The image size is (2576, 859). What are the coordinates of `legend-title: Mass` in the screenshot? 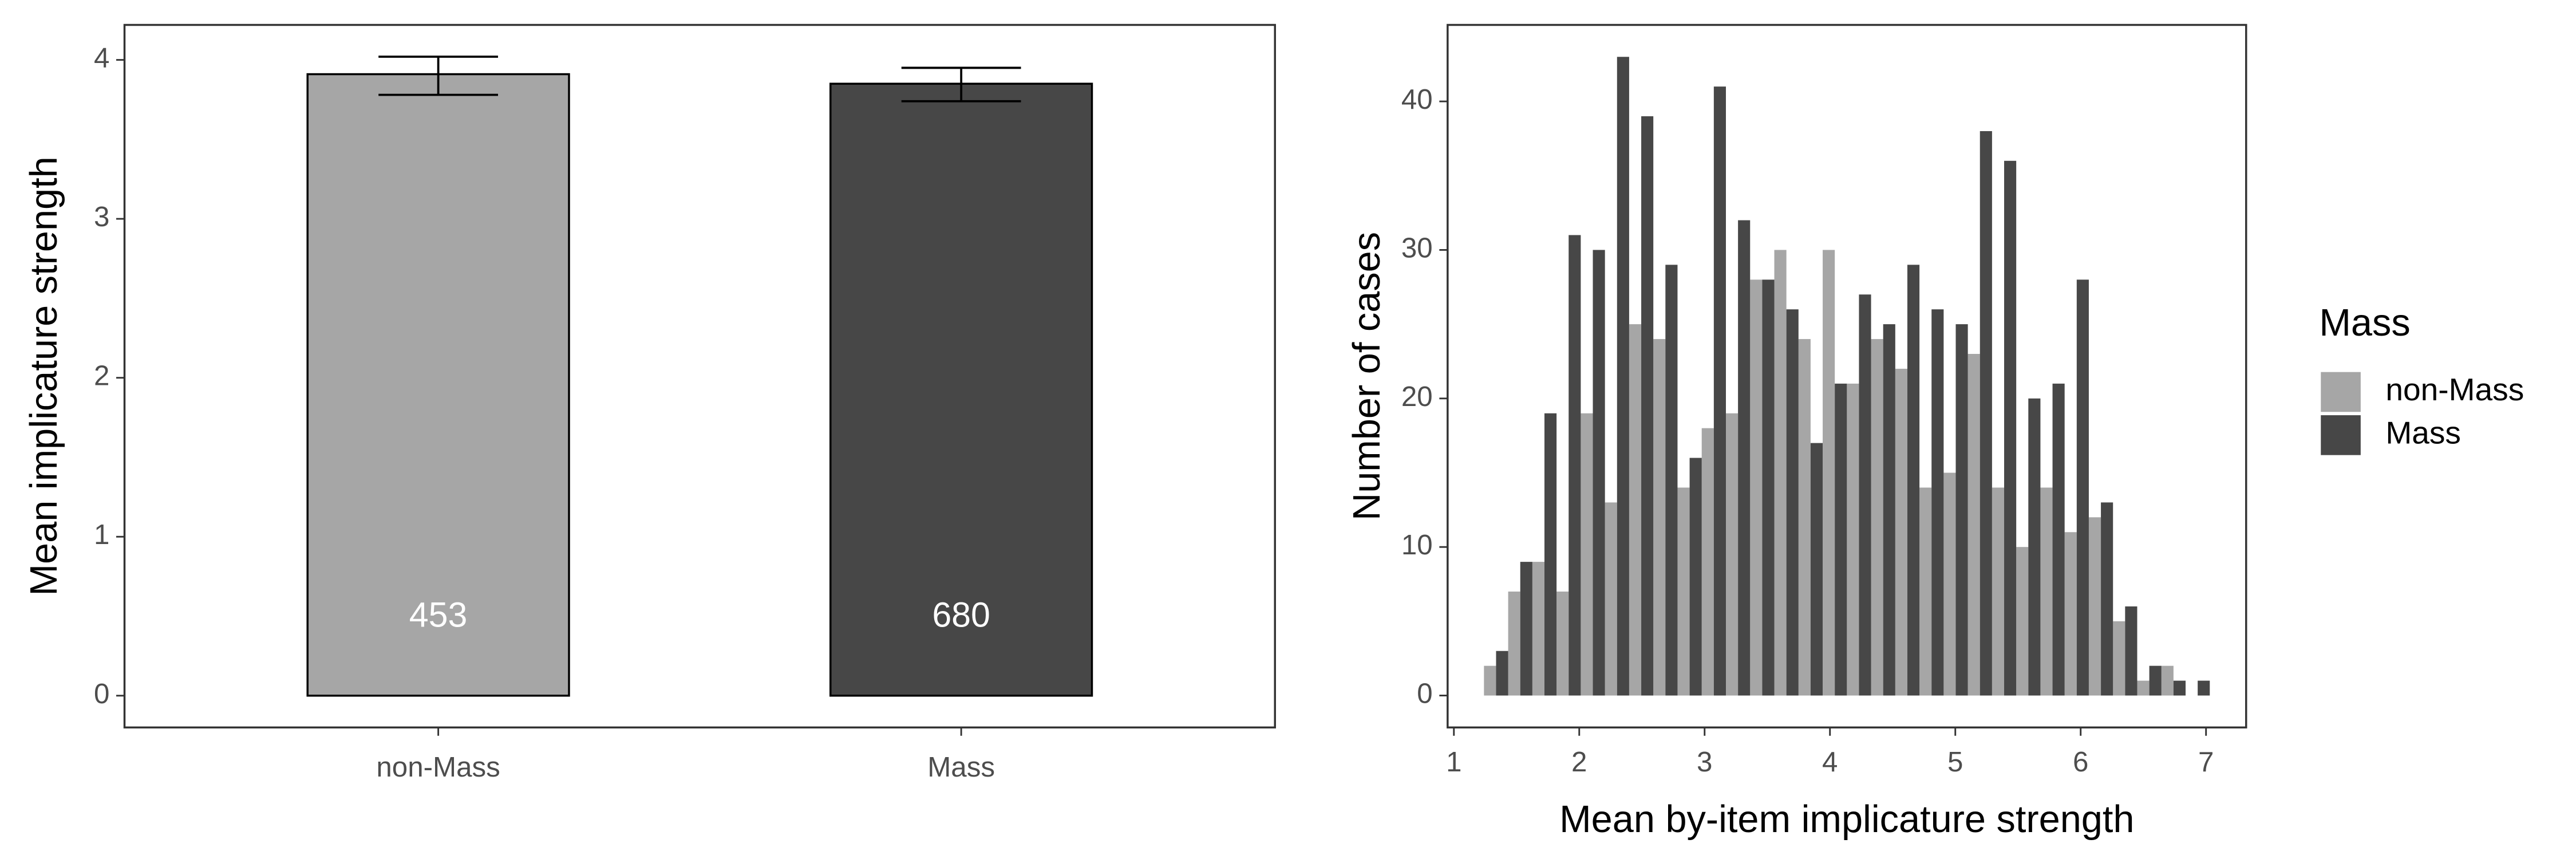 It's located at (2364, 323).